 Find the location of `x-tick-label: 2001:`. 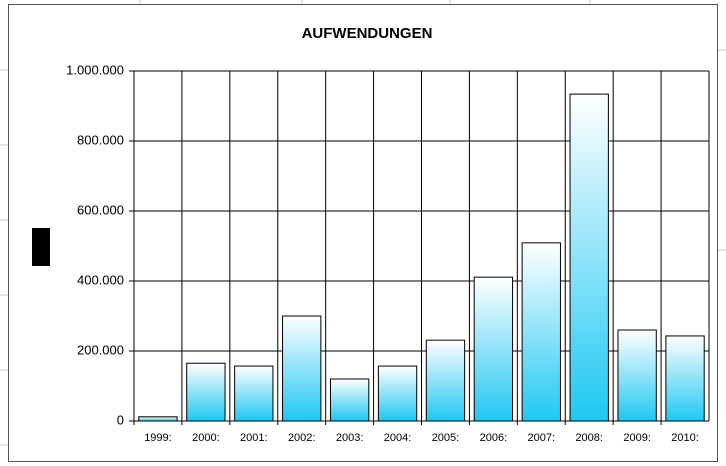

x-tick-label: 2001: is located at coordinates (254, 438).